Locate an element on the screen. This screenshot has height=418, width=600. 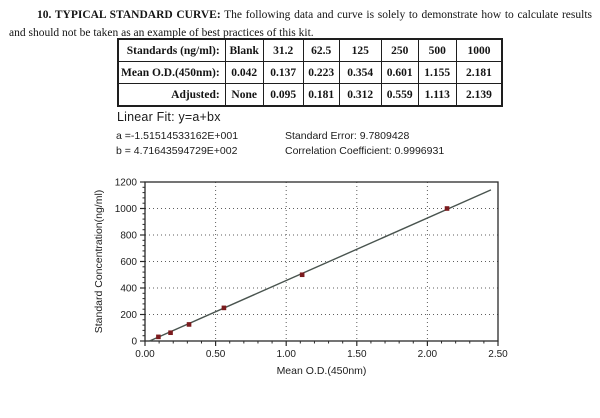
svg-text: 200 is located at coordinates (128, 315).